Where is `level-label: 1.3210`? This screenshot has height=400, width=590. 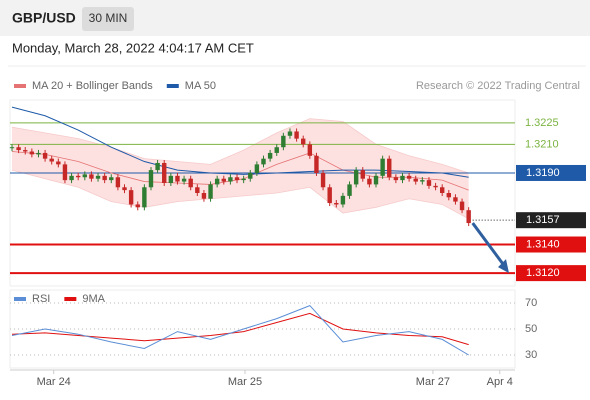 level-label: 1.3210 is located at coordinates (542, 144).